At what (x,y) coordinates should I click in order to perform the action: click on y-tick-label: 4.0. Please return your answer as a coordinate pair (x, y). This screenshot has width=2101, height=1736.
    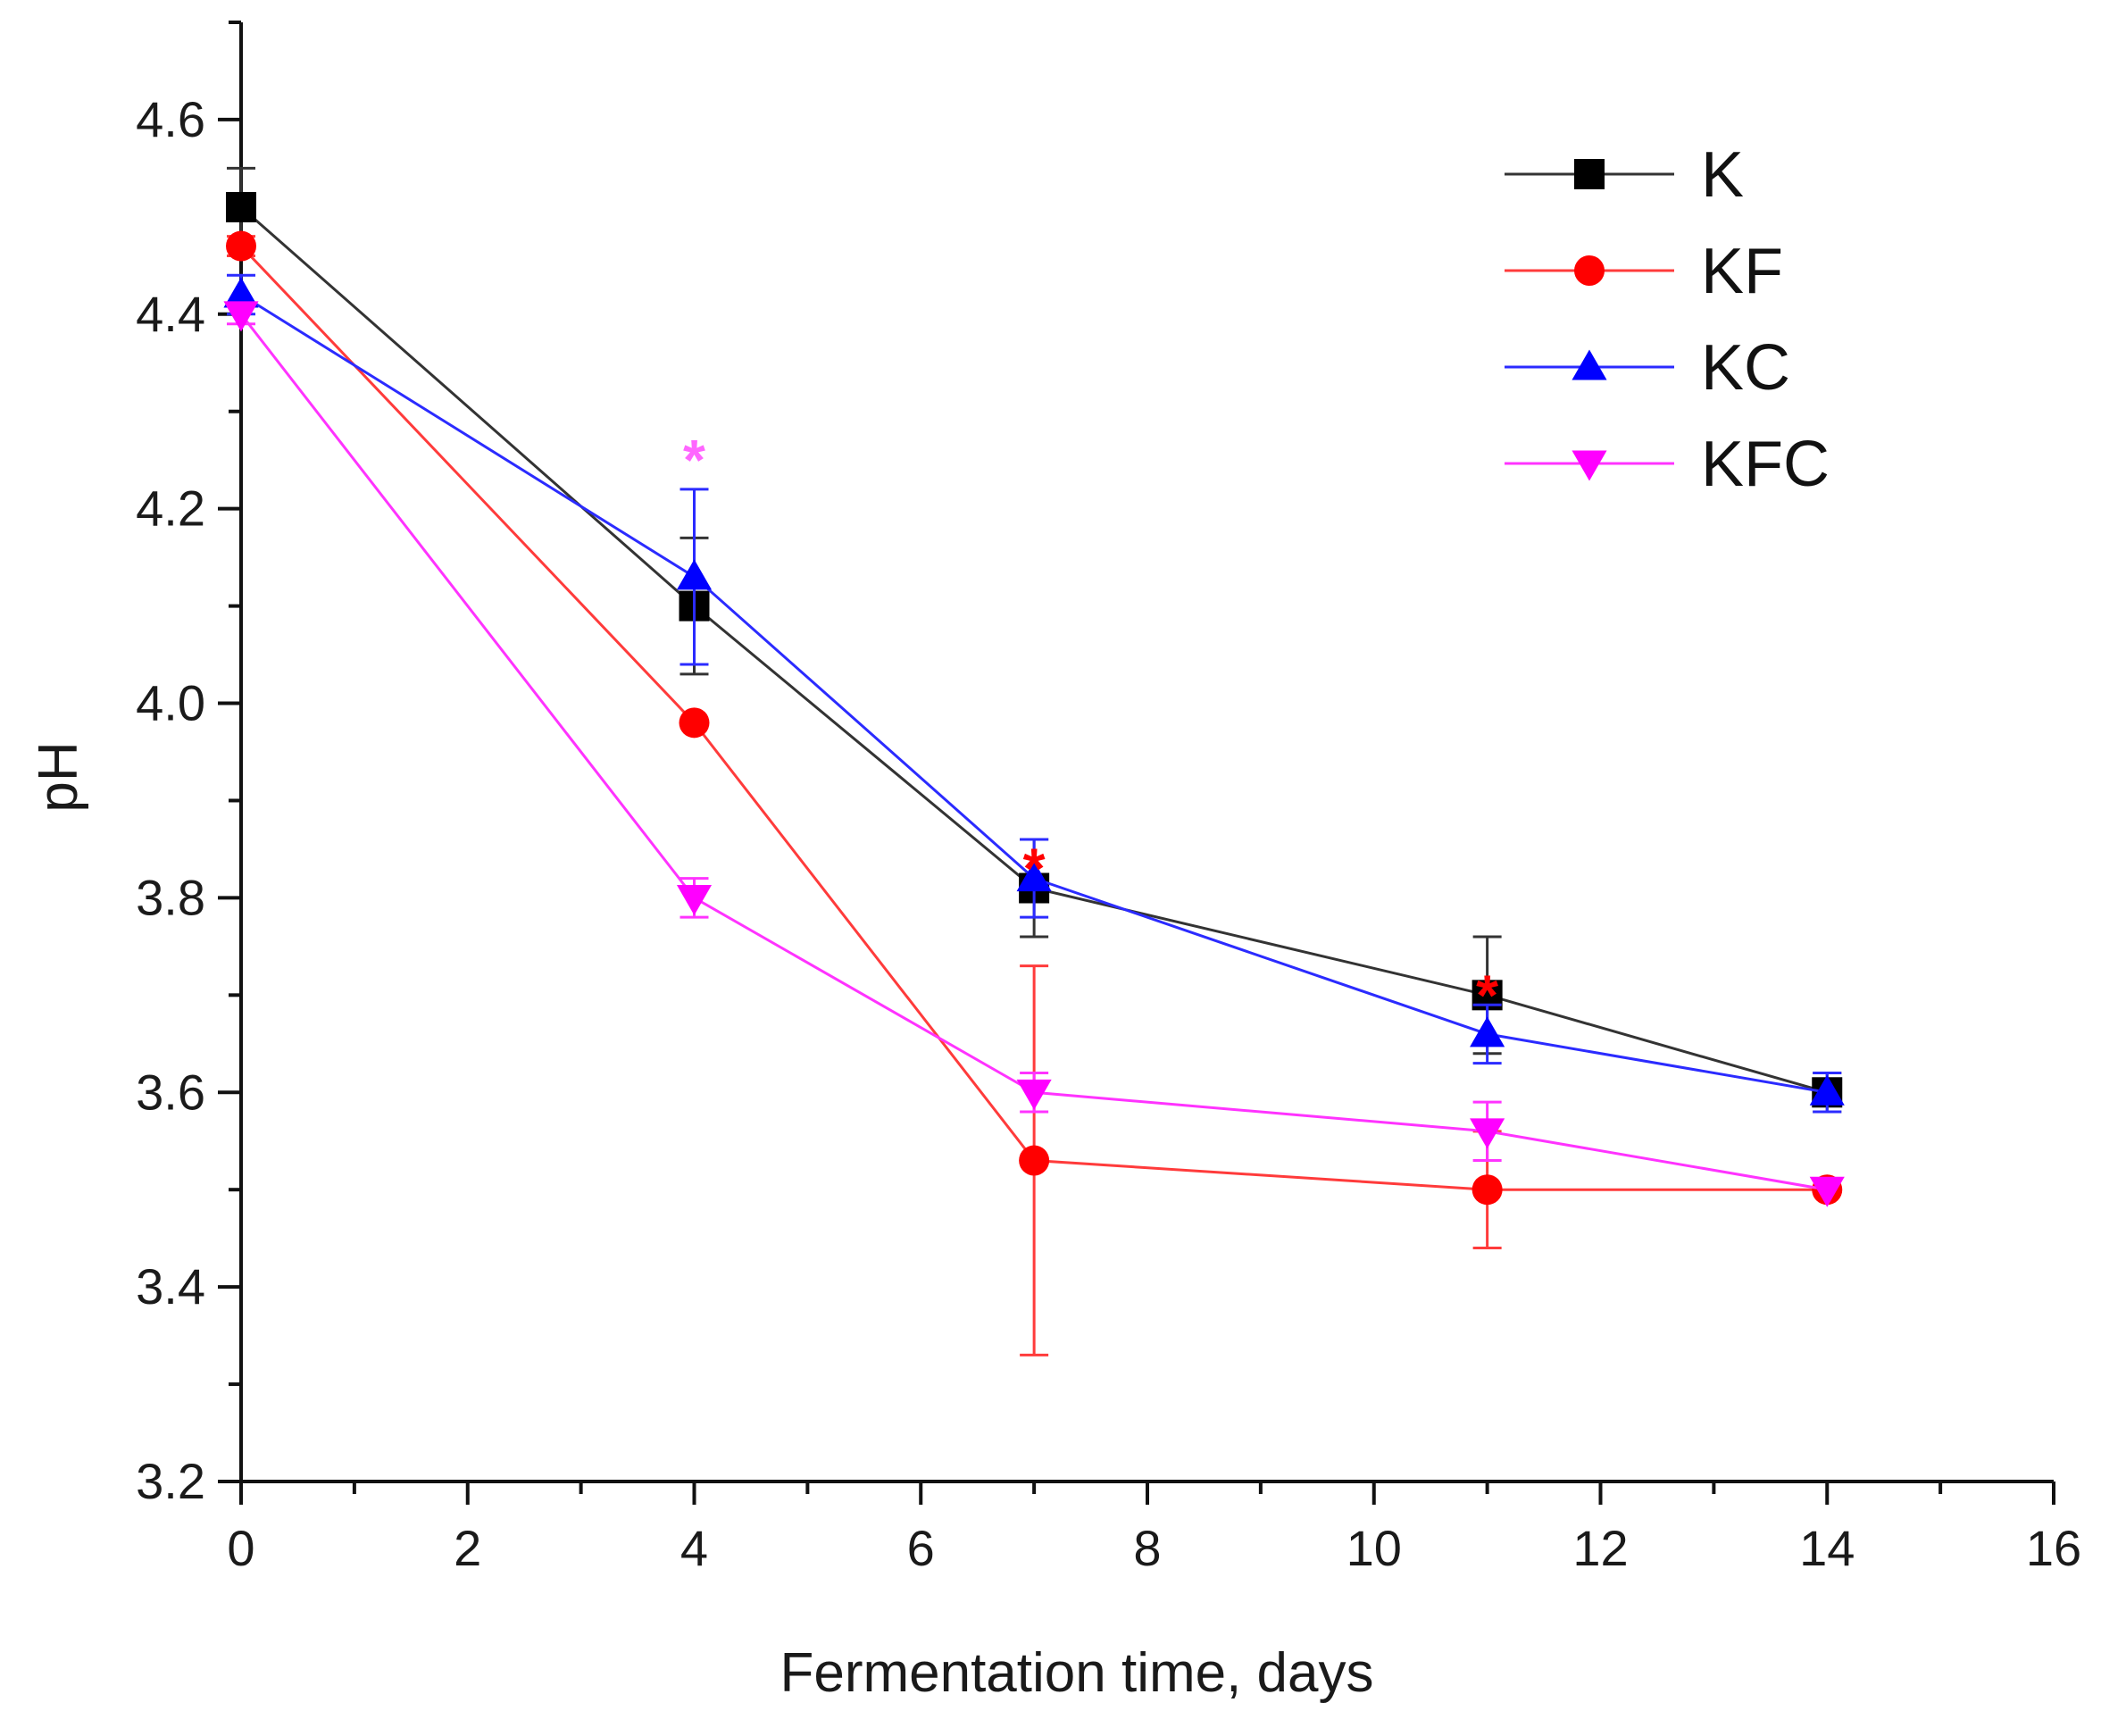
    Looking at the image, I should click on (170, 703).